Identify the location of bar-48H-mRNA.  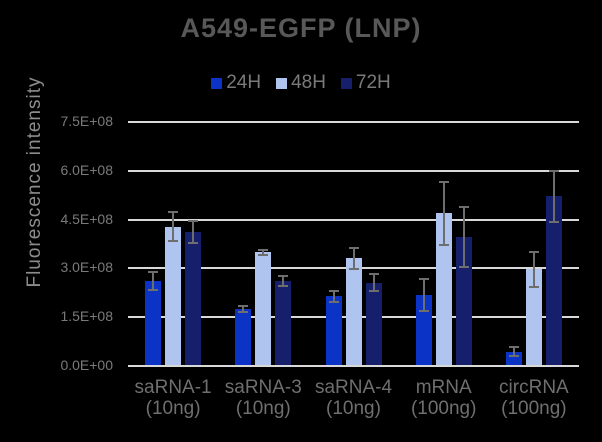
(443, 289).